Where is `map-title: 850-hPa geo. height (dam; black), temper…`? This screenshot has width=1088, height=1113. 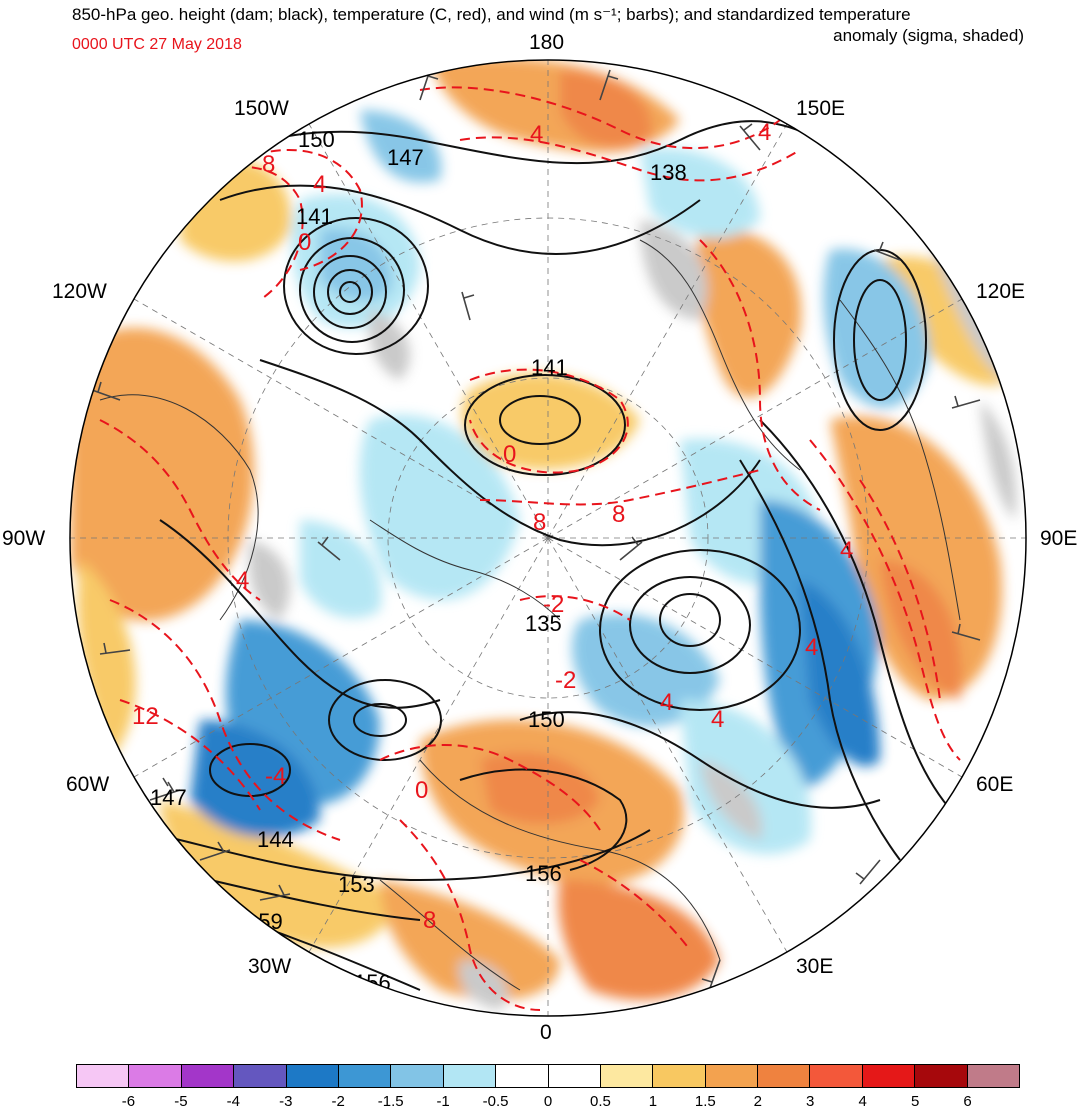 map-title: 850-hPa geo. height (dam; black), temper… is located at coordinates (572, 25).